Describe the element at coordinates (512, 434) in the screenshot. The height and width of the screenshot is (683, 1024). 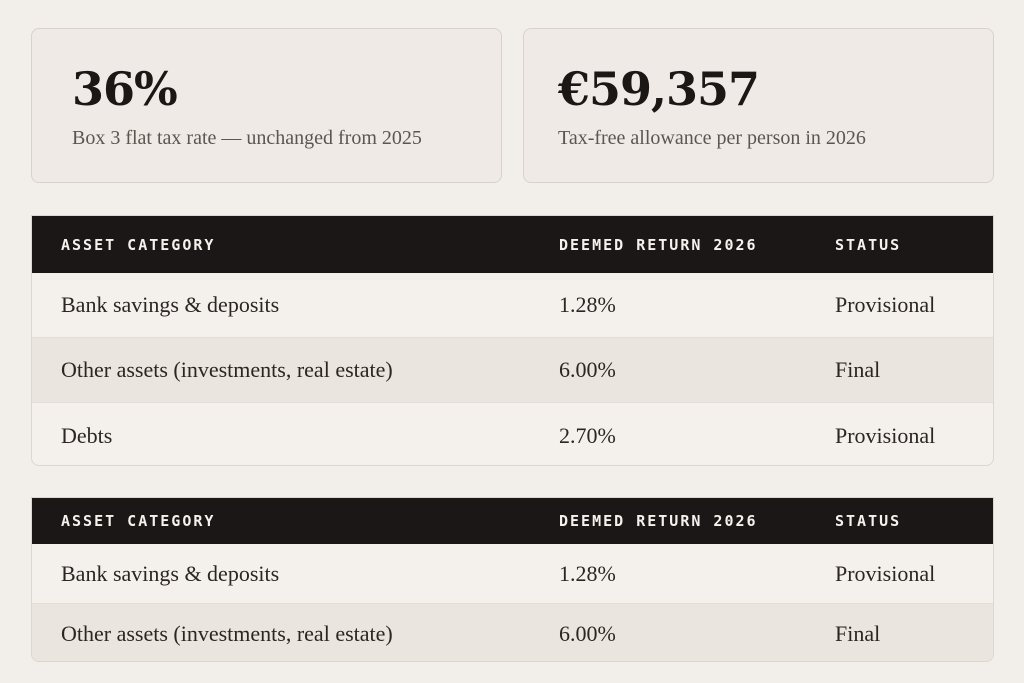
I see `table-row: Debts 2.70% Provisional` at that location.